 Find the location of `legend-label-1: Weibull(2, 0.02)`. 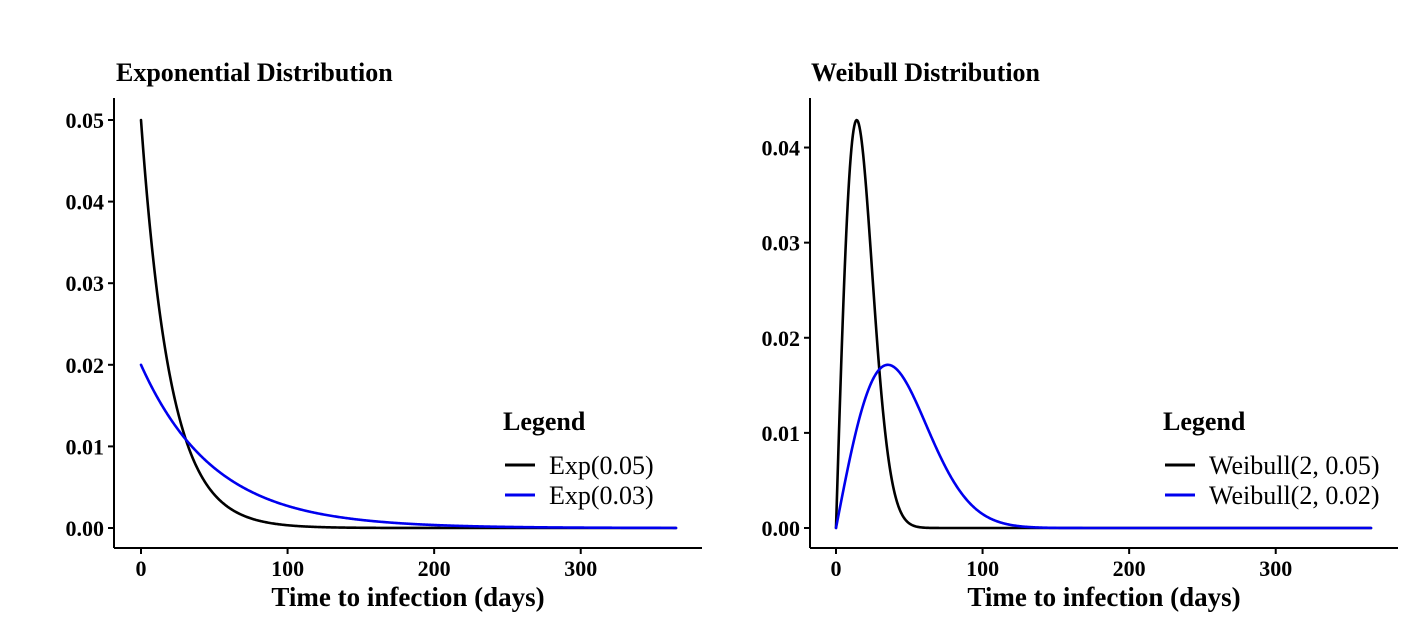

legend-label-1: Weibull(2, 0.02) is located at coordinates (1294, 495).